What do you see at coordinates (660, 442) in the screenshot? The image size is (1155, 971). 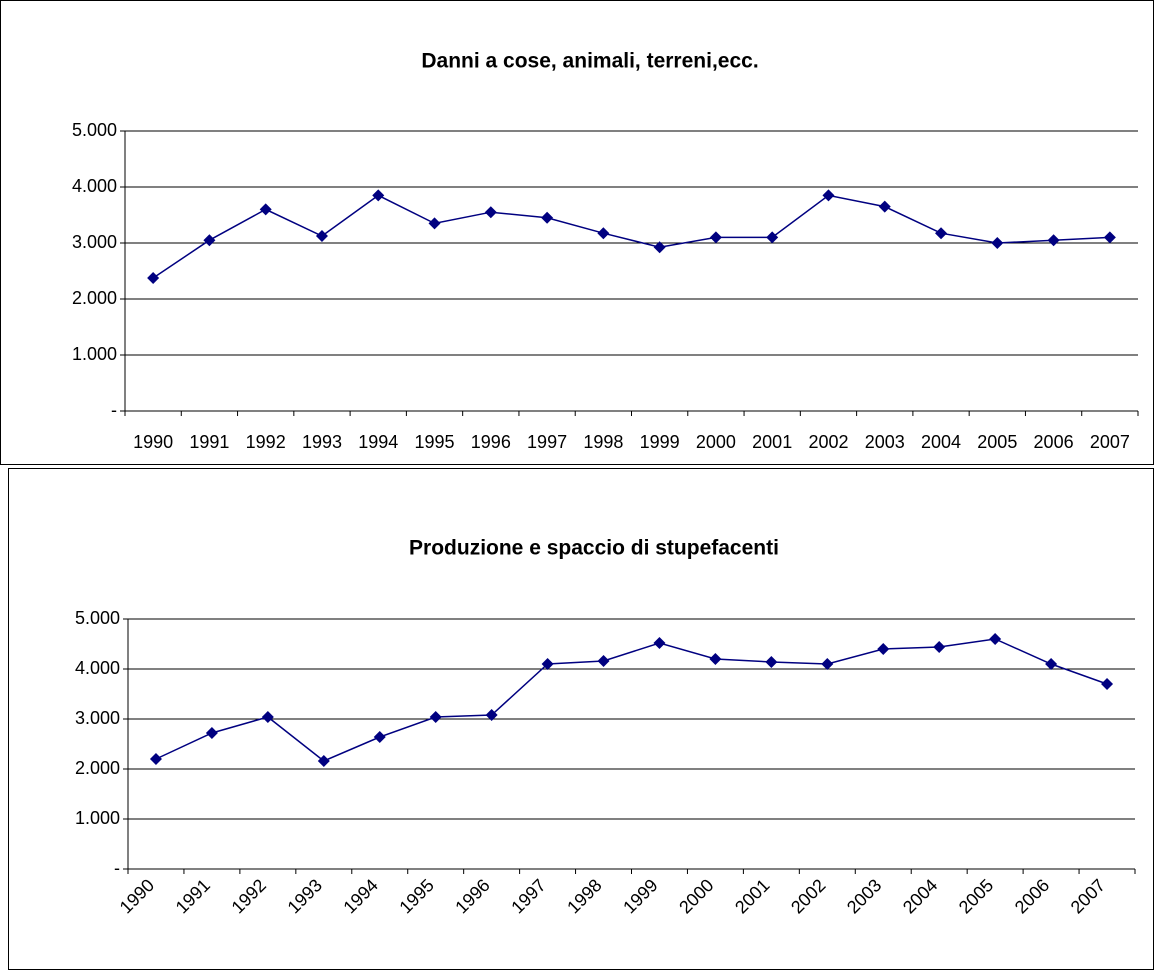 I see `x-tick-label: 1999` at bounding box center [660, 442].